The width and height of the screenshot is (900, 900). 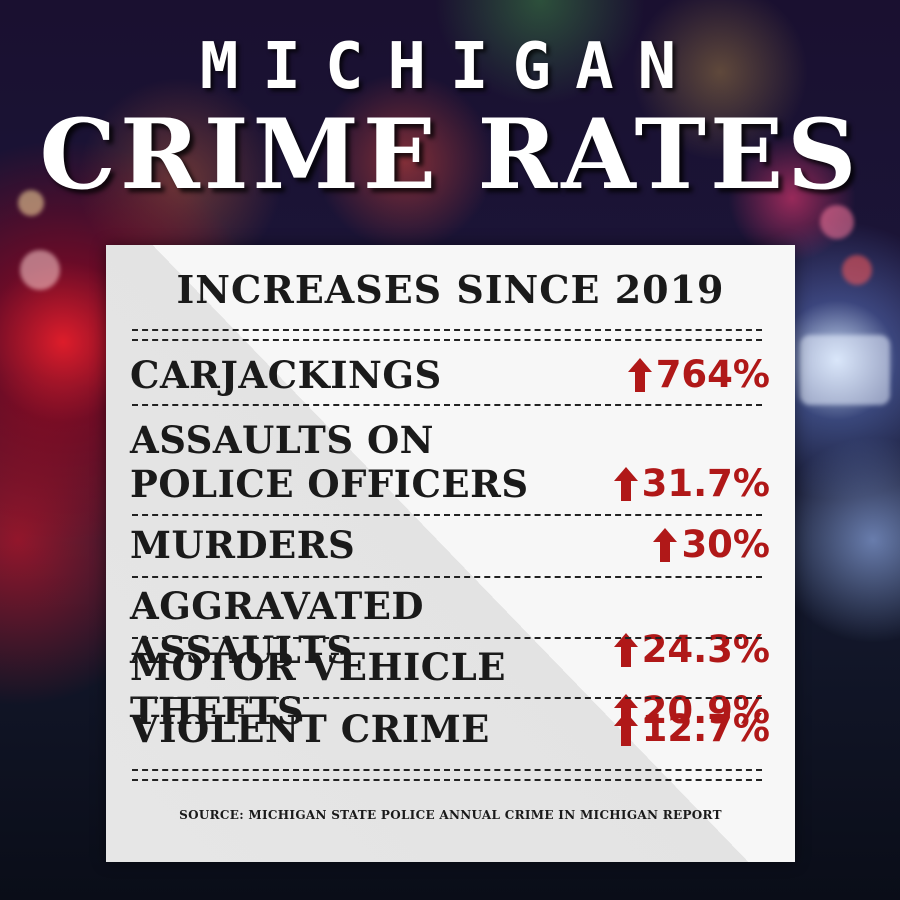 What do you see at coordinates (450, 545) in the screenshot?
I see `stat-row-murders: MURDERS 30%` at bounding box center [450, 545].